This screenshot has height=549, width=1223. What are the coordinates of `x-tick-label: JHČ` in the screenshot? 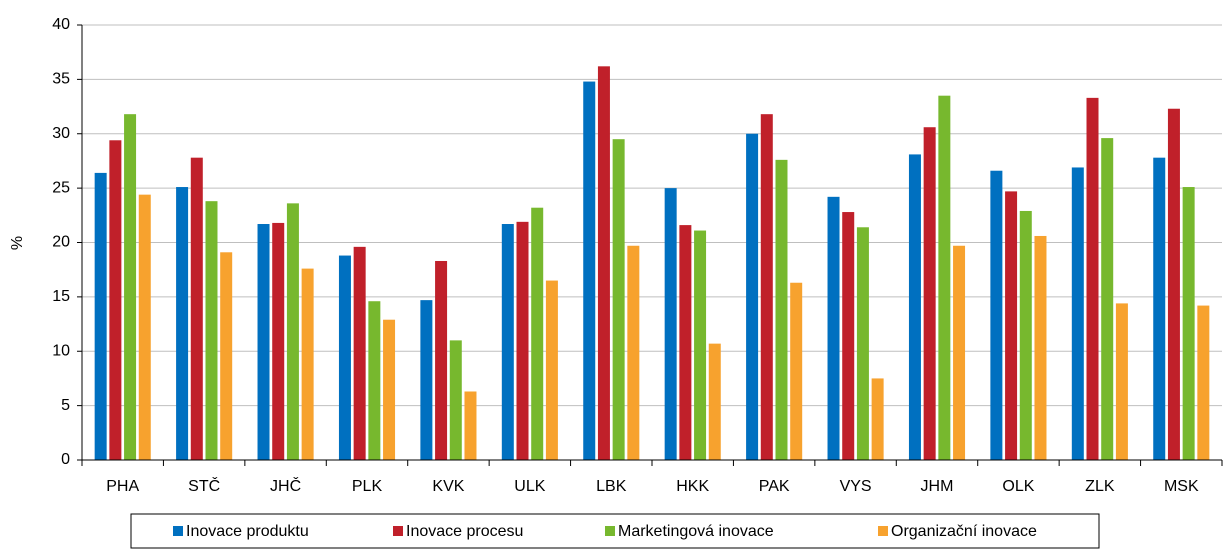 It's located at (285, 485).